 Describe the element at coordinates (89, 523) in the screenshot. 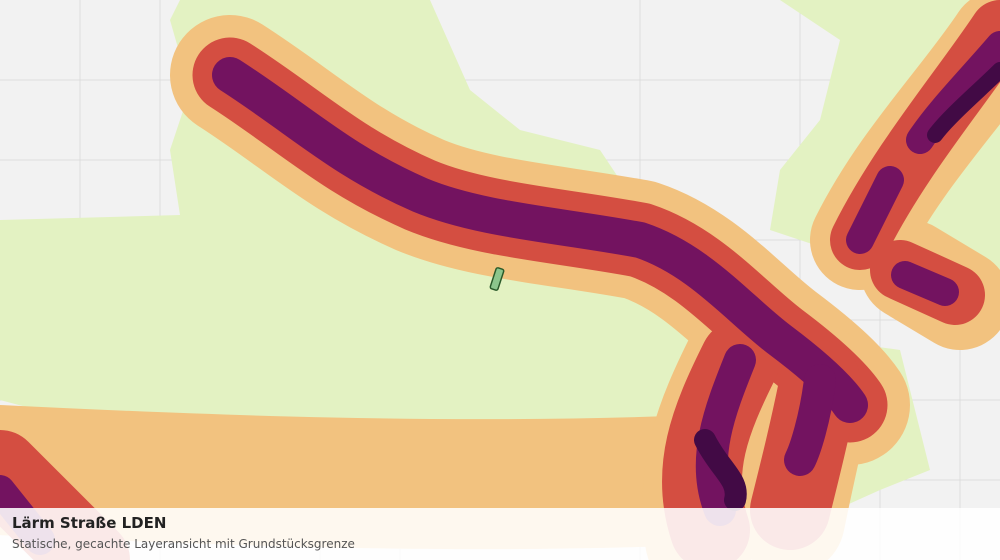

I see `caption-title: Lärm Straße LDEN` at that location.